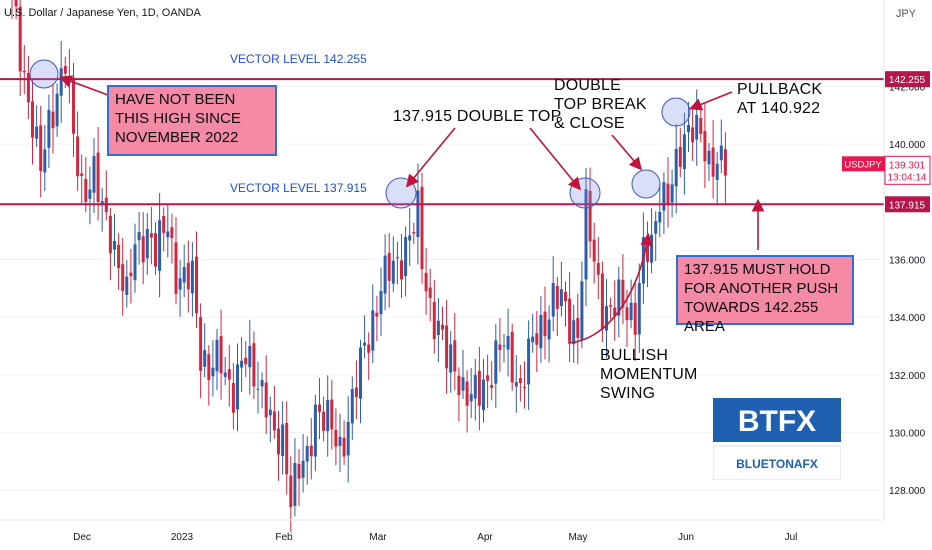 Image resolution: width=932 pixels, height=550 pixels. What do you see at coordinates (907, 434) in the screenshot?
I see `y-tick-label: 130.000` at bounding box center [907, 434].